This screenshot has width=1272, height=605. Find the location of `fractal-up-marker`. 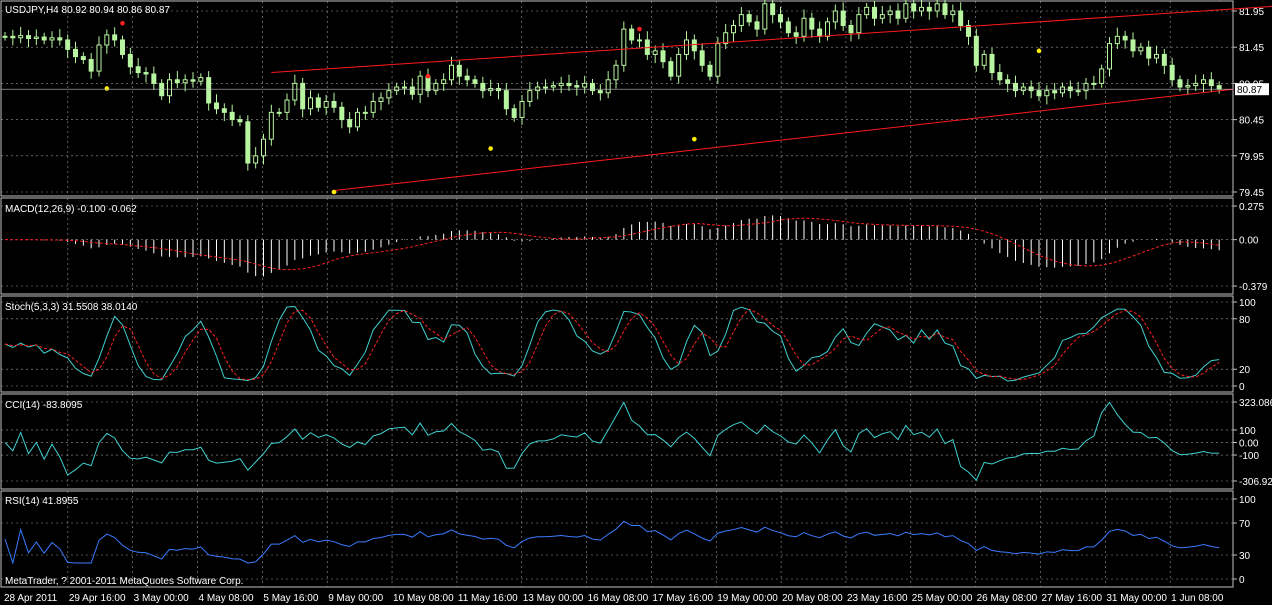

fractal-up-marker is located at coordinates (428, 76).